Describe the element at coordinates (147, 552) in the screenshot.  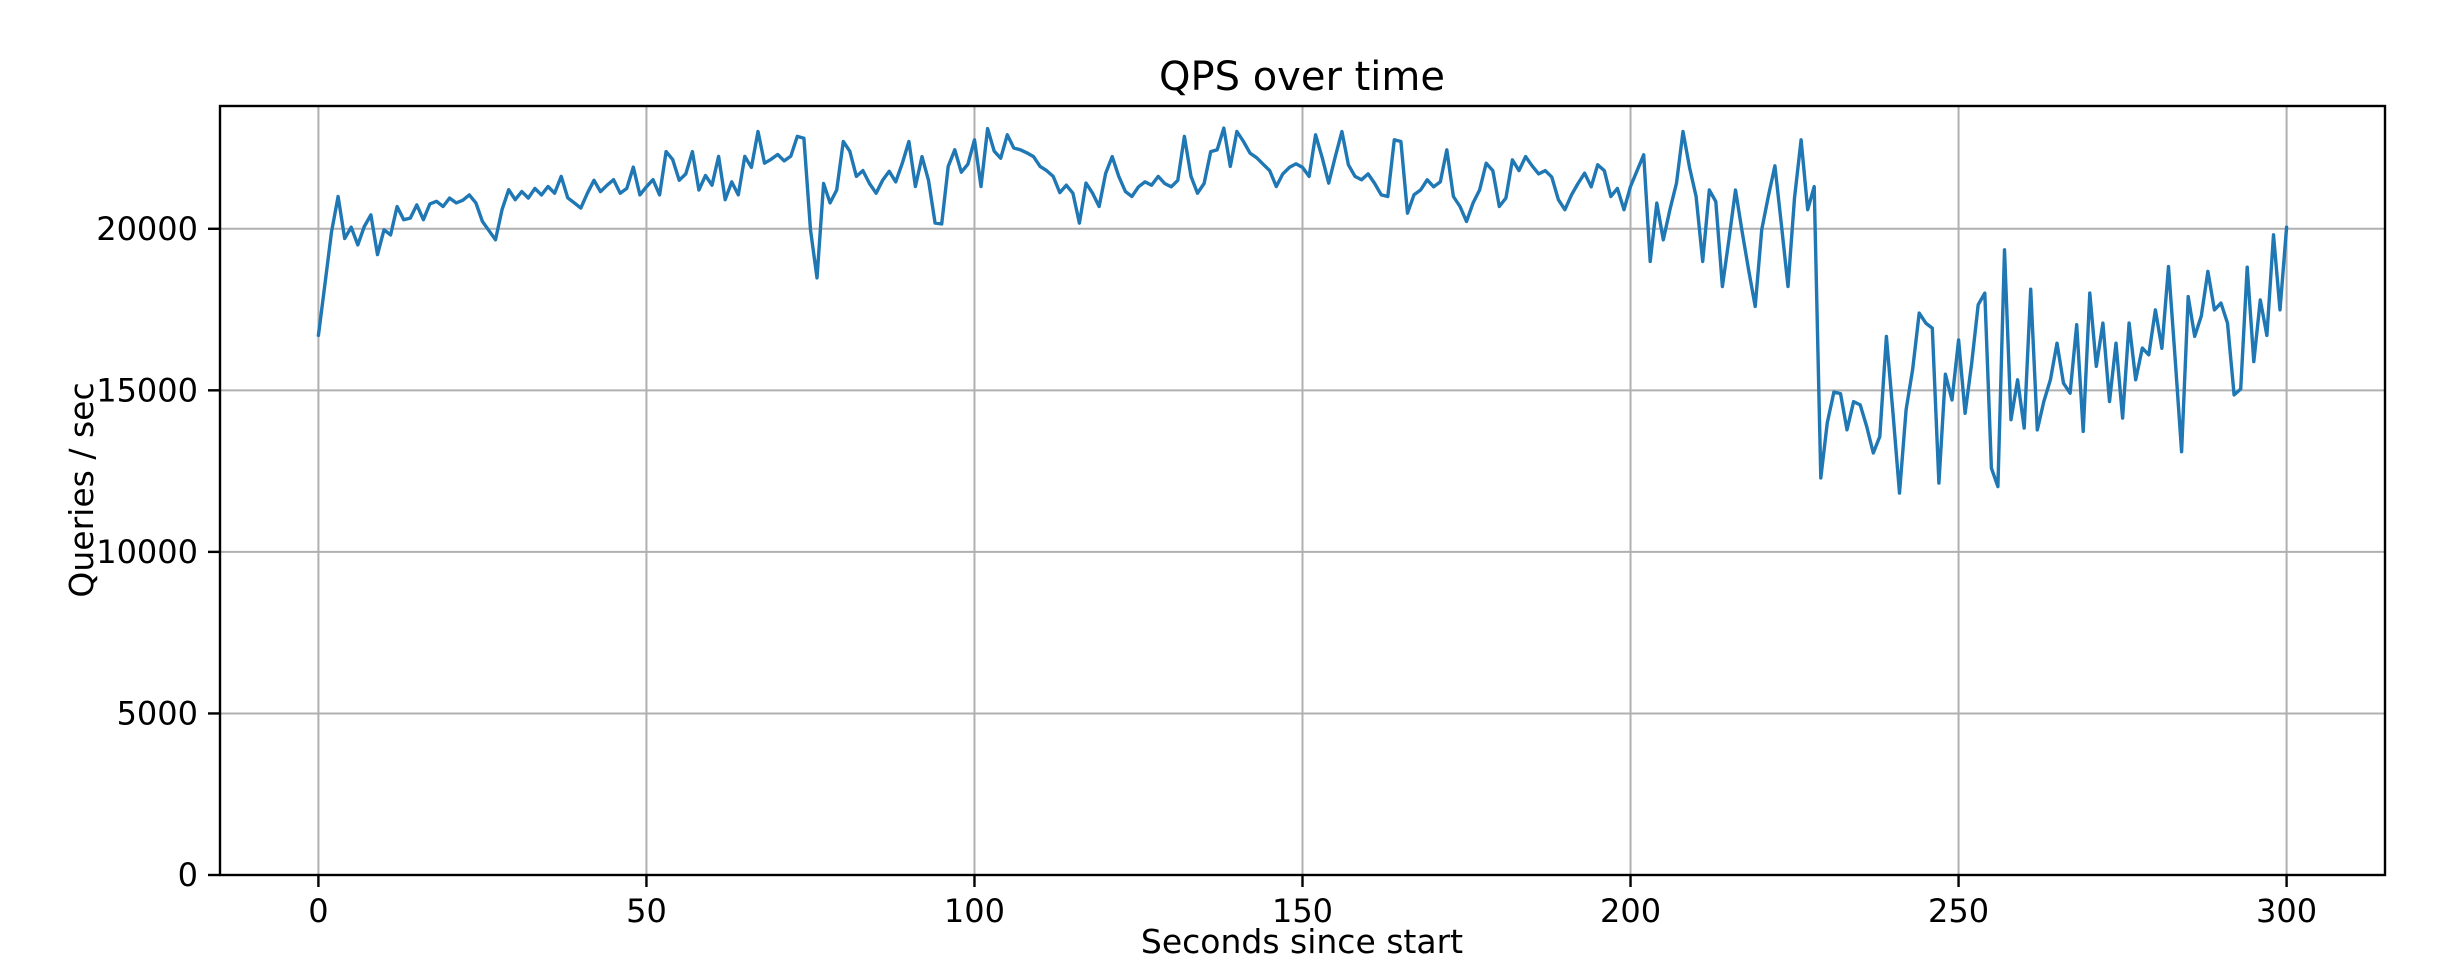
I see `y-tick-label: 10000` at that location.